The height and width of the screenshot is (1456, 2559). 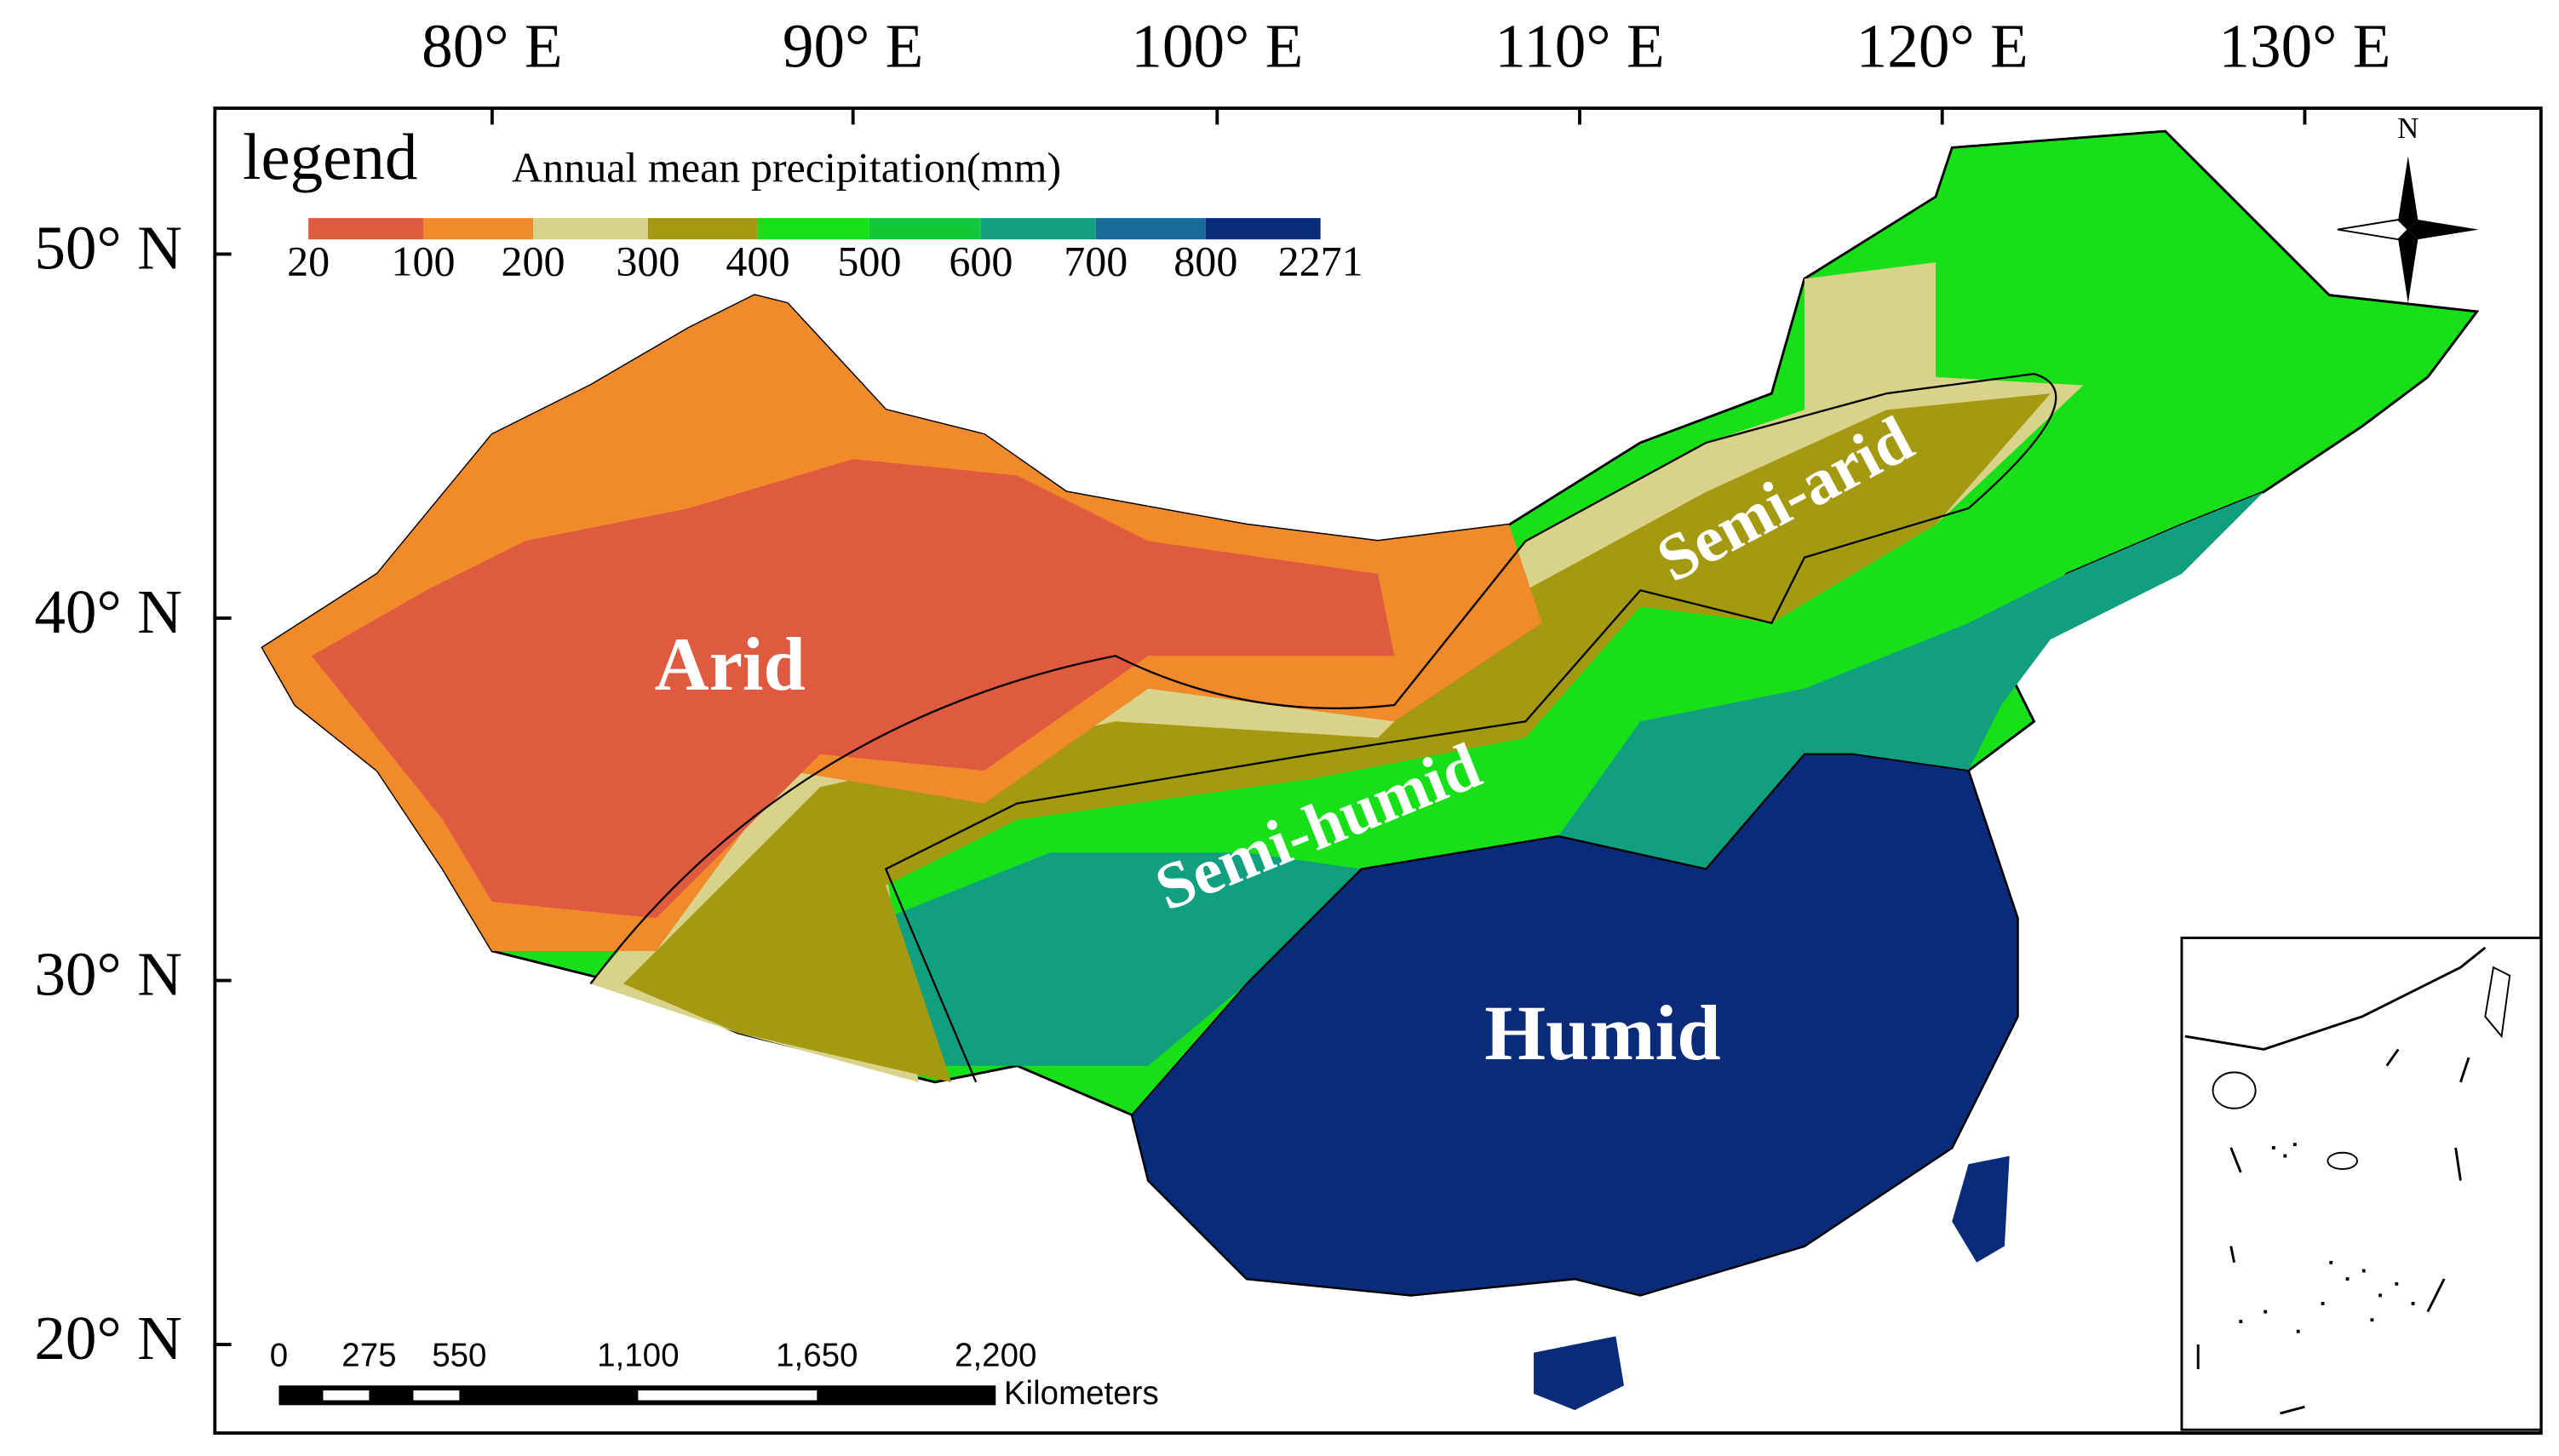 What do you see at coordinates (330, 157) in the screenshot?
I see `legend-title: legend` at bounding box center [330, 157].